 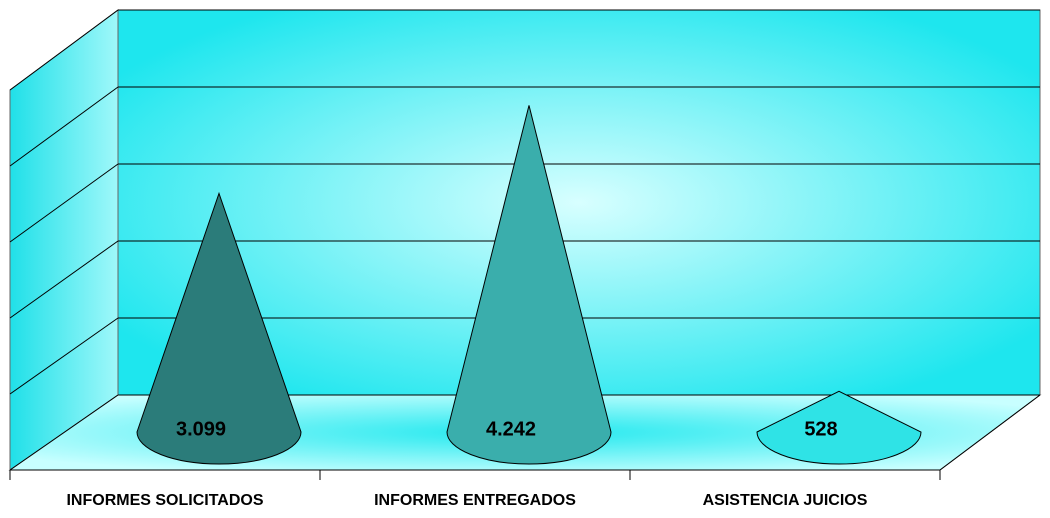 What do you see at coordinates (164, 500) in the screenshot?
I see `x-tick-label: INFORMES SOLICITADOS` at bounding box center [164, 500].